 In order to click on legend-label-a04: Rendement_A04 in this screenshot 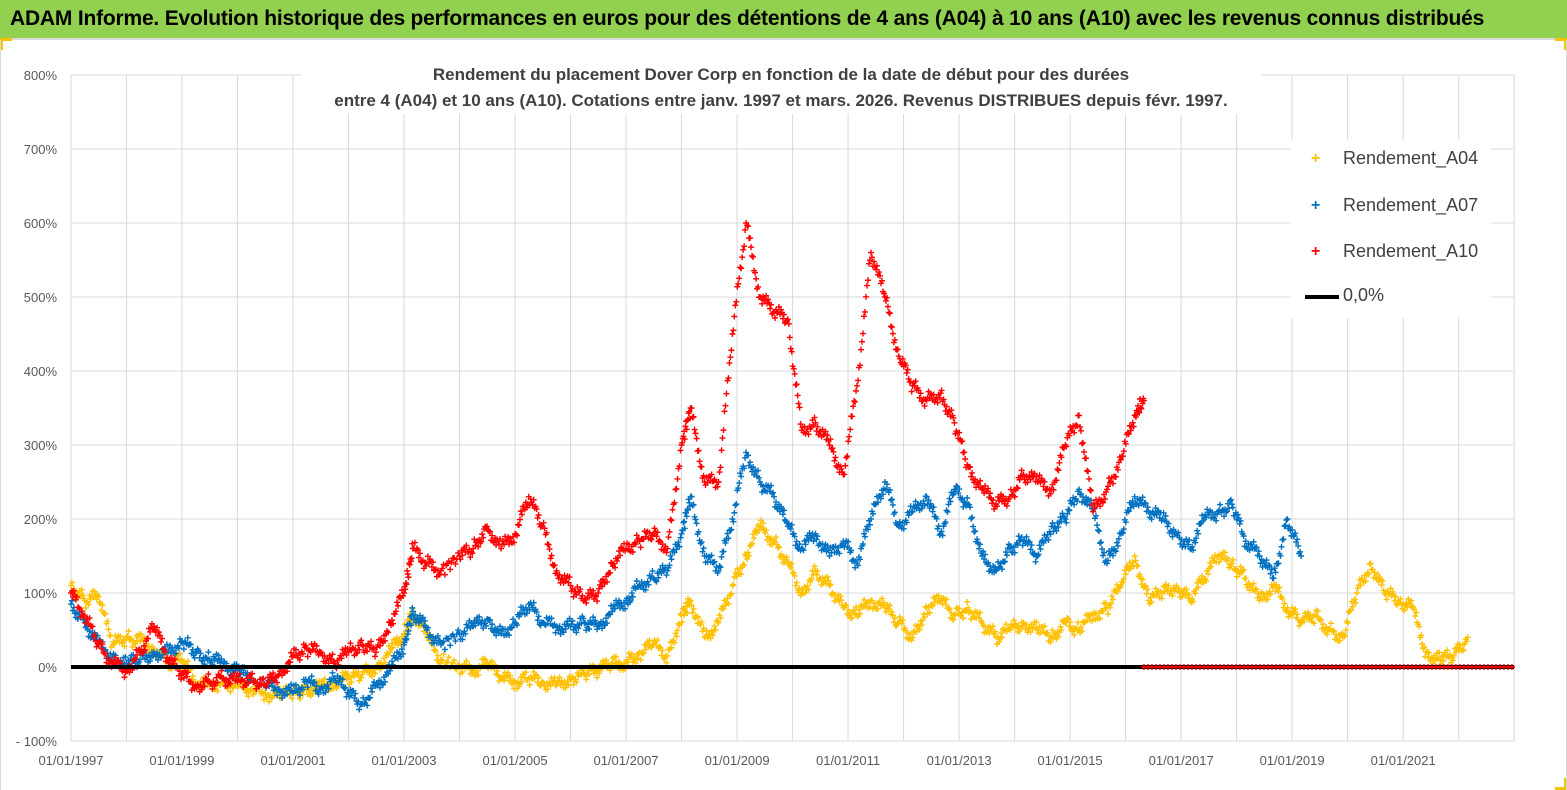, I will do `click(1411, 158)`.